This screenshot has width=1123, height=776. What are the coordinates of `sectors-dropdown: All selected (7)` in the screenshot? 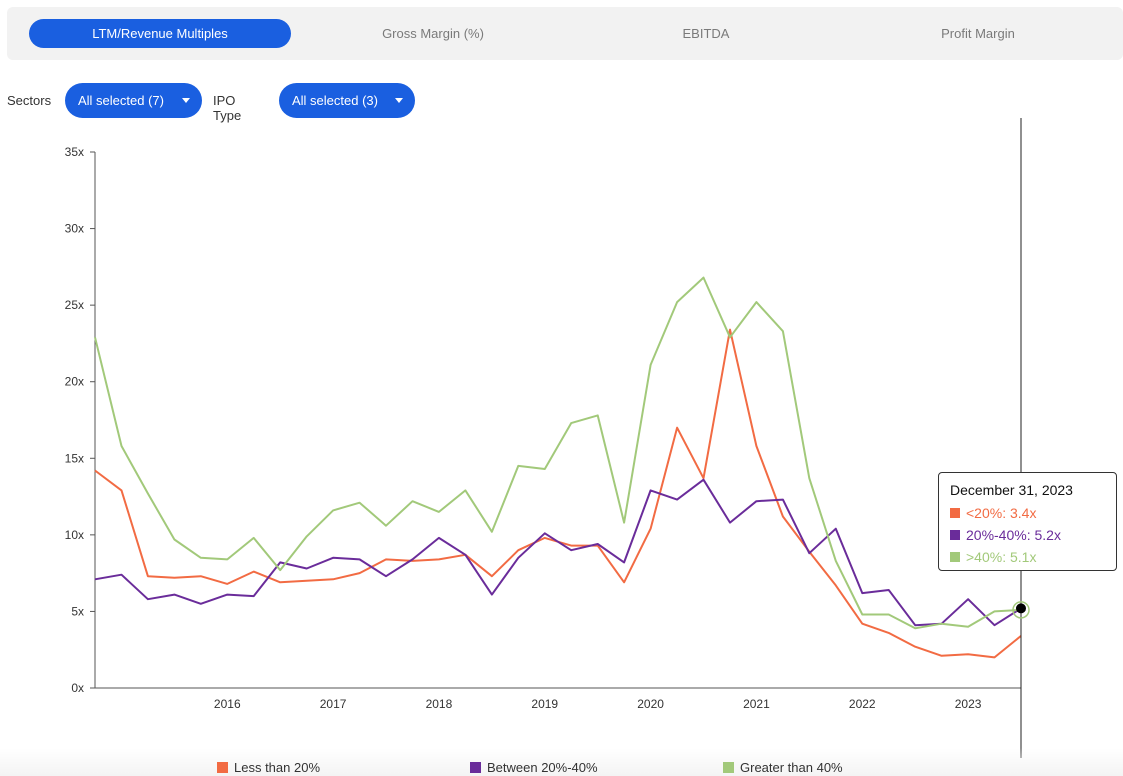 It's located at (133, 100).